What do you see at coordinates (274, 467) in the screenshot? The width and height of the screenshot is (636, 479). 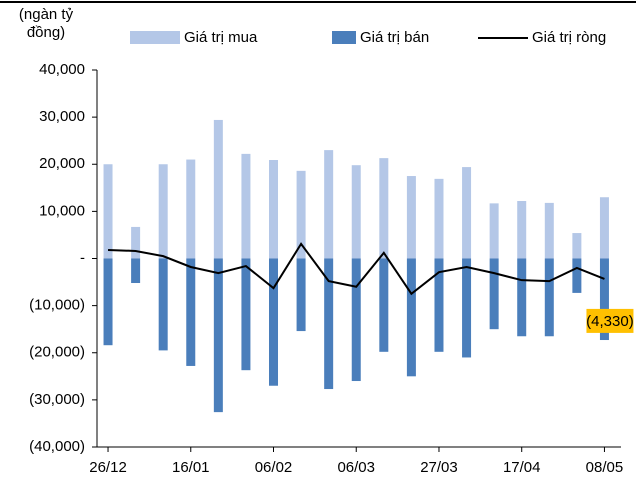 I see `x-tick-label: 06/02` at bounding box center [274, 467].